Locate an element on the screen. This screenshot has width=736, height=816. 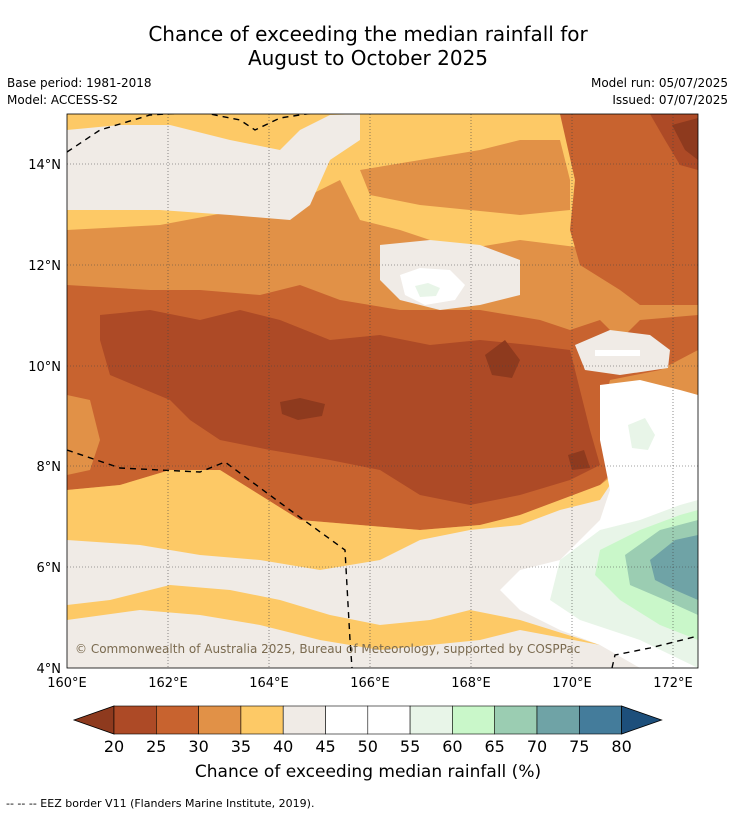
base-period-label: Base period: 1981-2018 is located at coordinates (79, 83).